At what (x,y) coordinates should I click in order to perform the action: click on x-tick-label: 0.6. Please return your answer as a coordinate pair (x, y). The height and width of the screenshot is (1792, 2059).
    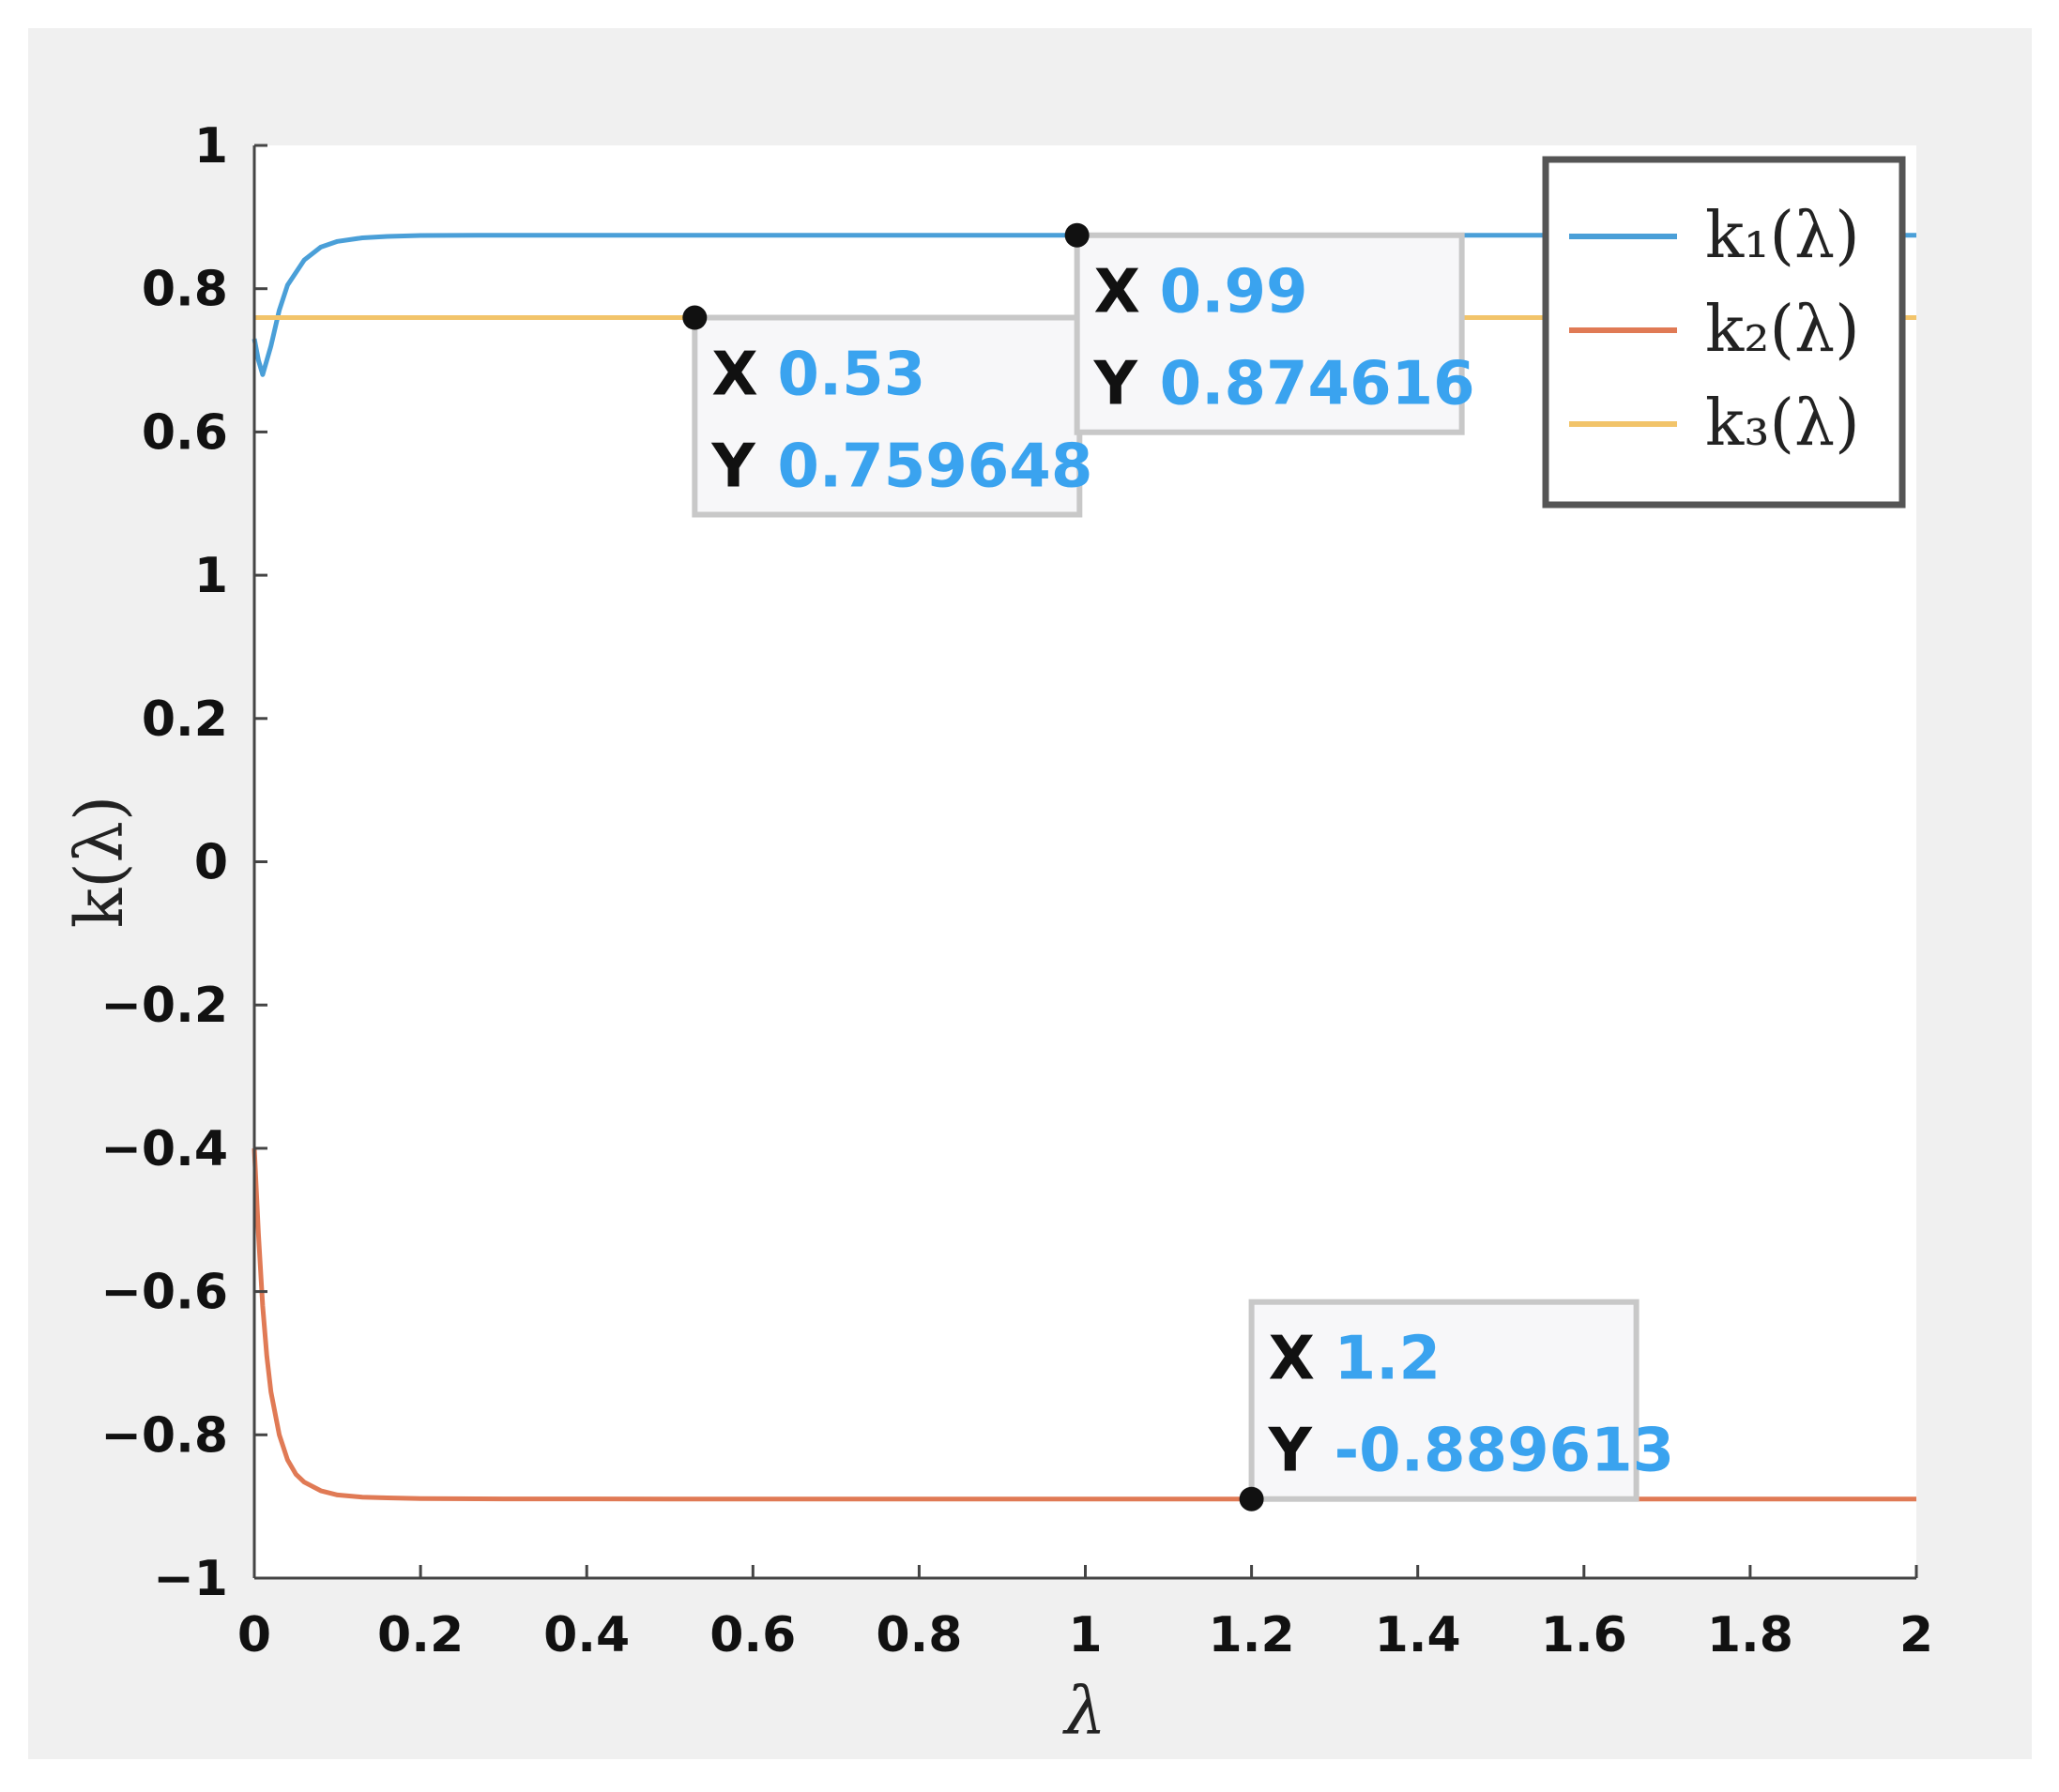
    Looking at the image, I should click on (753, 1635).